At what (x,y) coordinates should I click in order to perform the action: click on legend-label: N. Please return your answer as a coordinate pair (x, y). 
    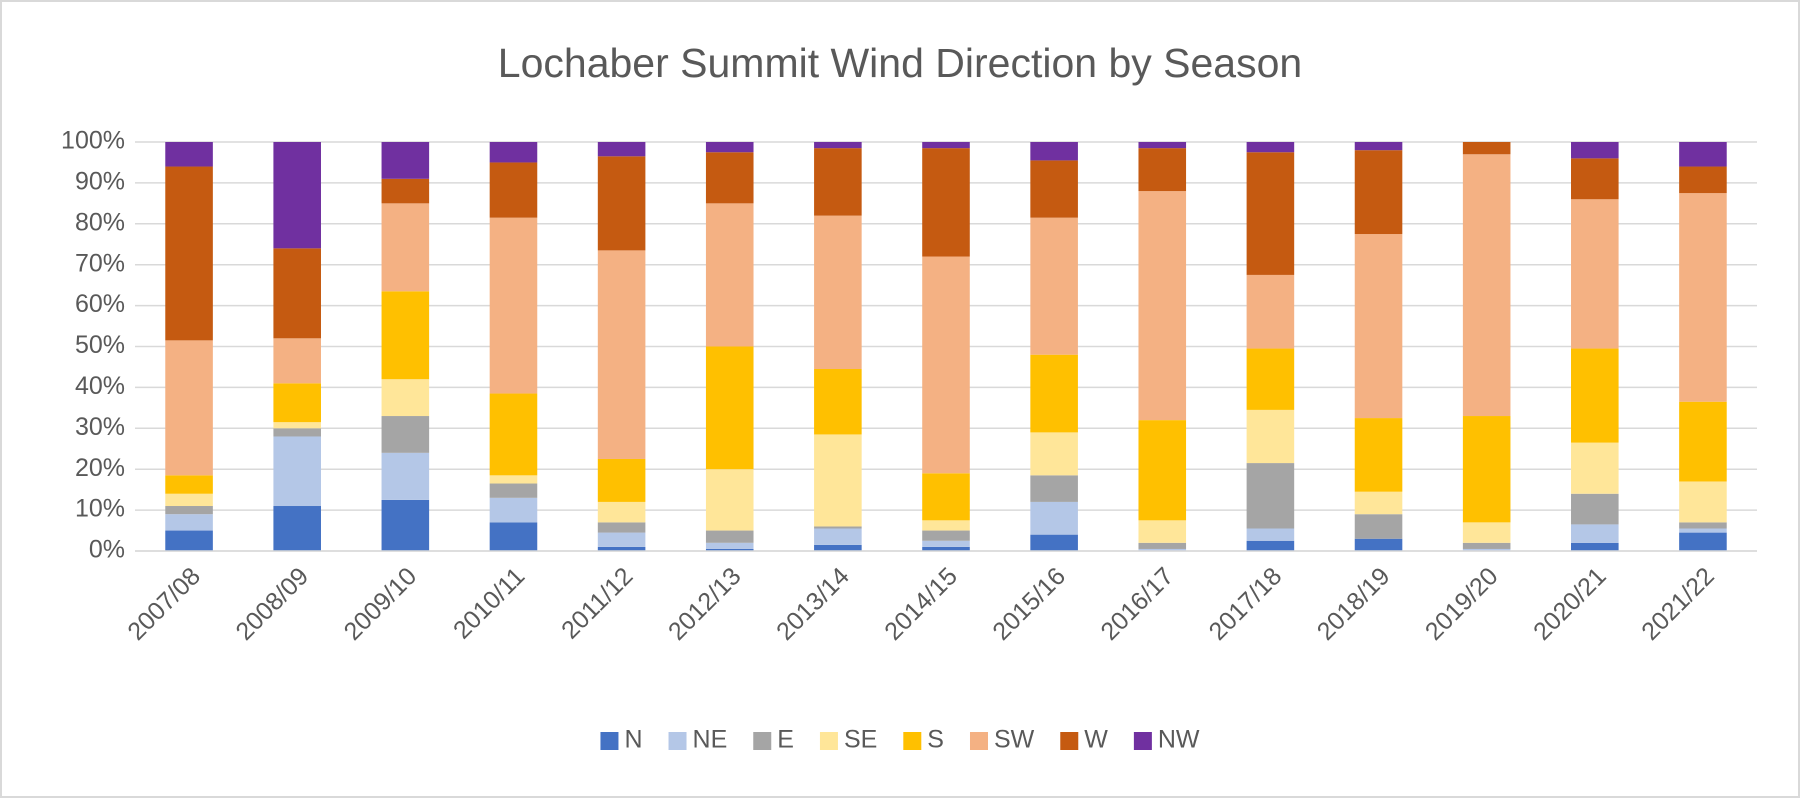
    Looking at the image, I should click on (633, 740).